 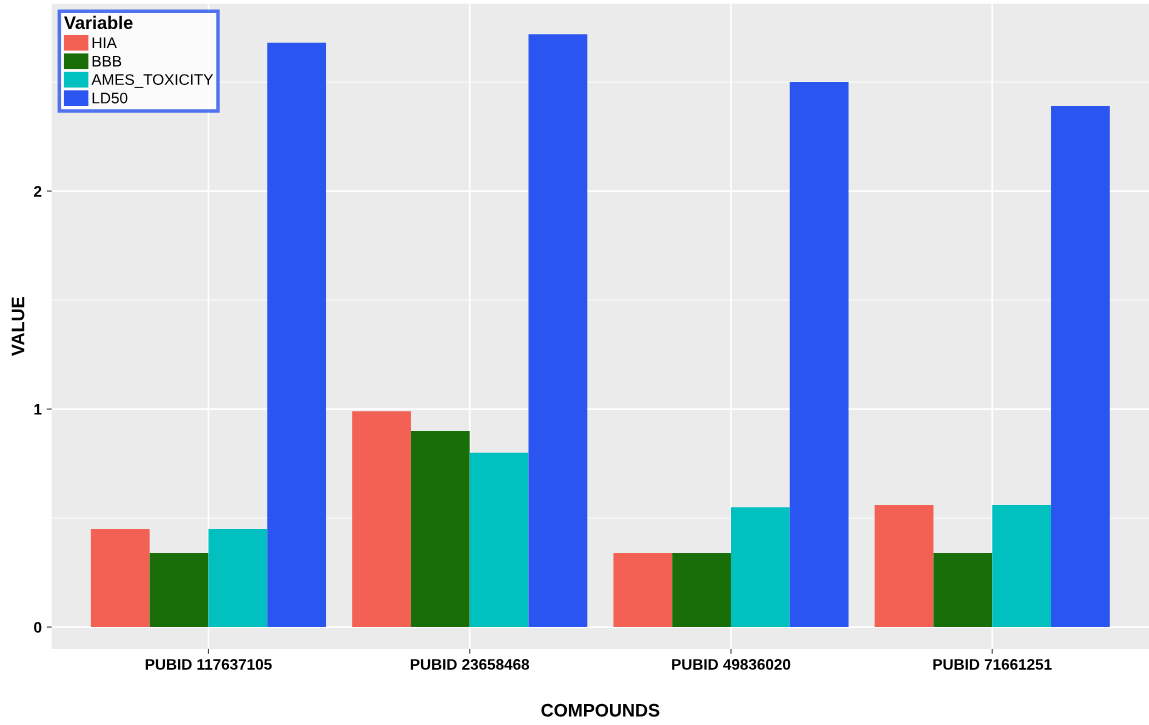 What do you see at coordinates (208, 664) in the screenshot?
I see `x-tick-label: PUBID 117637105` at bounding box center [208, 664].